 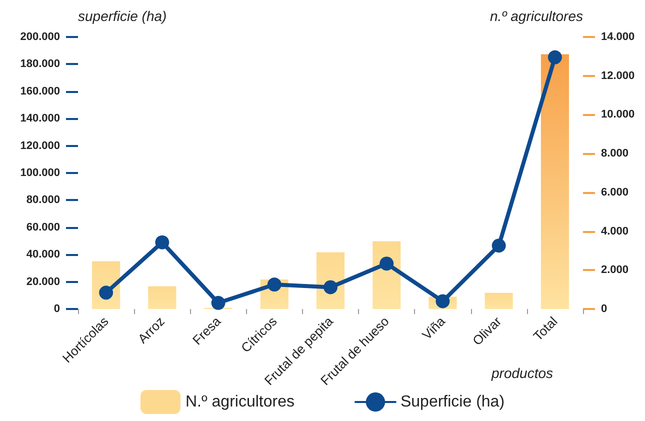 What do you see at coordinates (43, 254) in the screenshot?
I see `y-tick-label: 40.000` at bounding box center [43, 254].